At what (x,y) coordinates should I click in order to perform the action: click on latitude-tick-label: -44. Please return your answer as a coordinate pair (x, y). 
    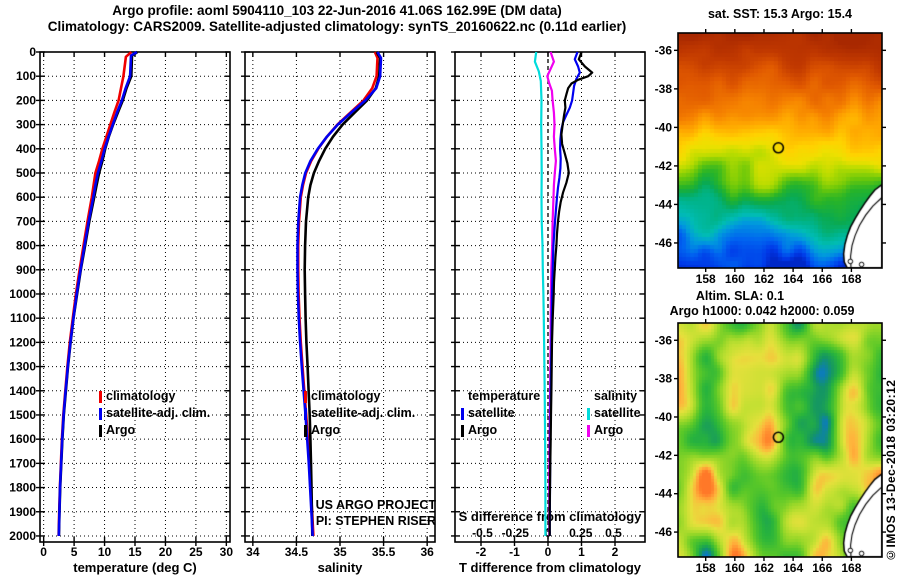
    Looking at the image, I should click on (664, 204).